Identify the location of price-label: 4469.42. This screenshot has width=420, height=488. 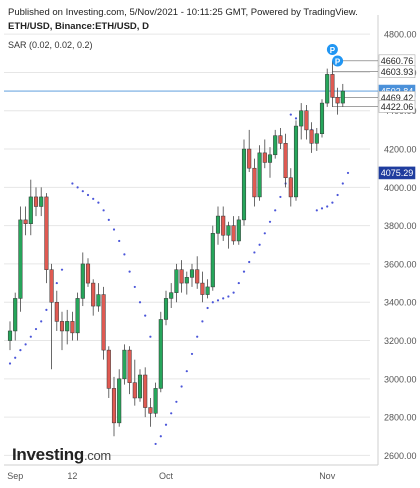
(397, 98).